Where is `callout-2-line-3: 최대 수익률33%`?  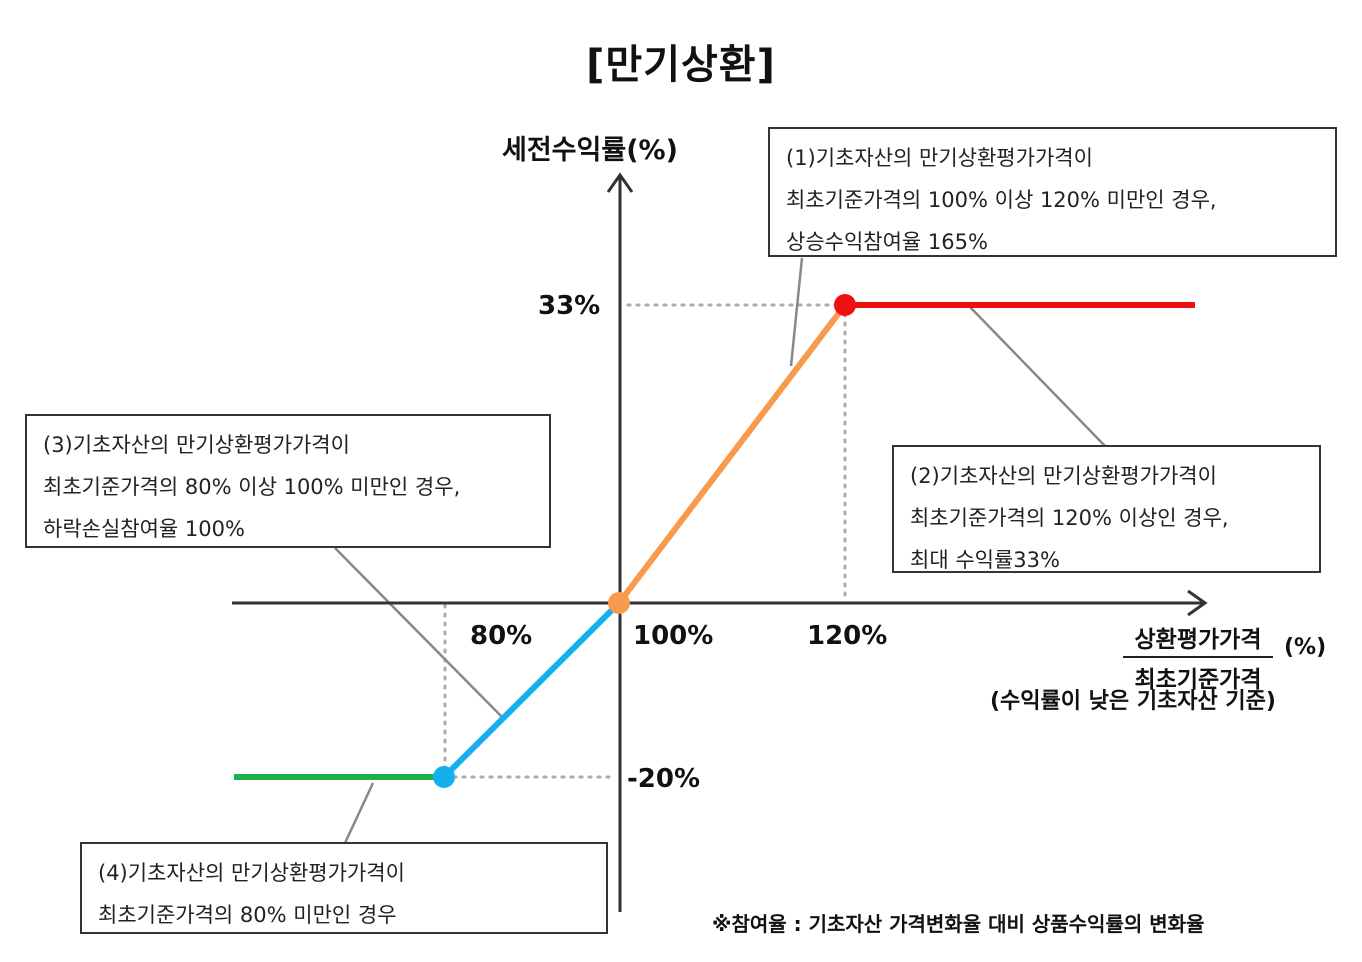 callout-2-line-3: 최대 수익률33% is located at coordinates (985, 560).